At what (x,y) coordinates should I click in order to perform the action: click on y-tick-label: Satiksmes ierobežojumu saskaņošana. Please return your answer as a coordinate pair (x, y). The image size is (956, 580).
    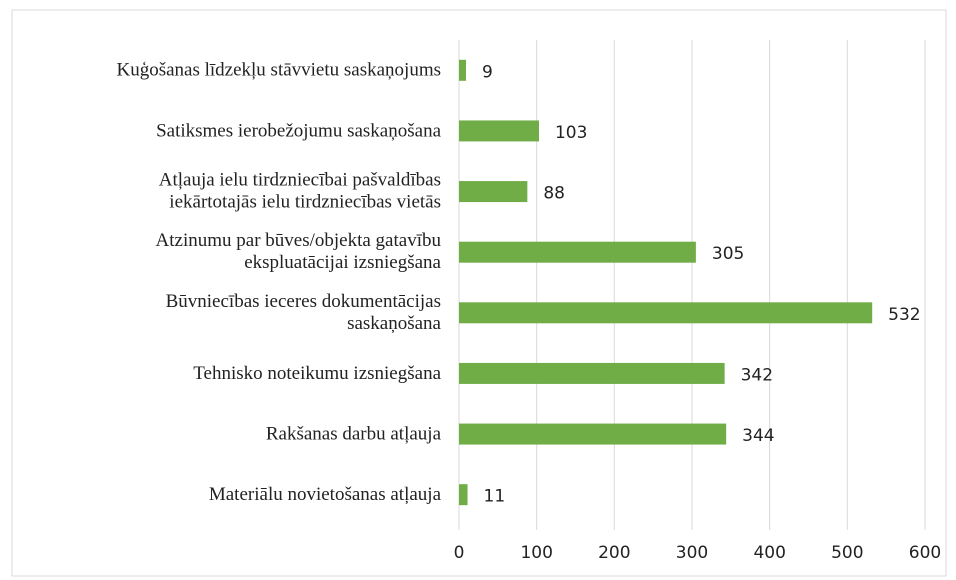
    Looking at the image, I should click on (299, 130).